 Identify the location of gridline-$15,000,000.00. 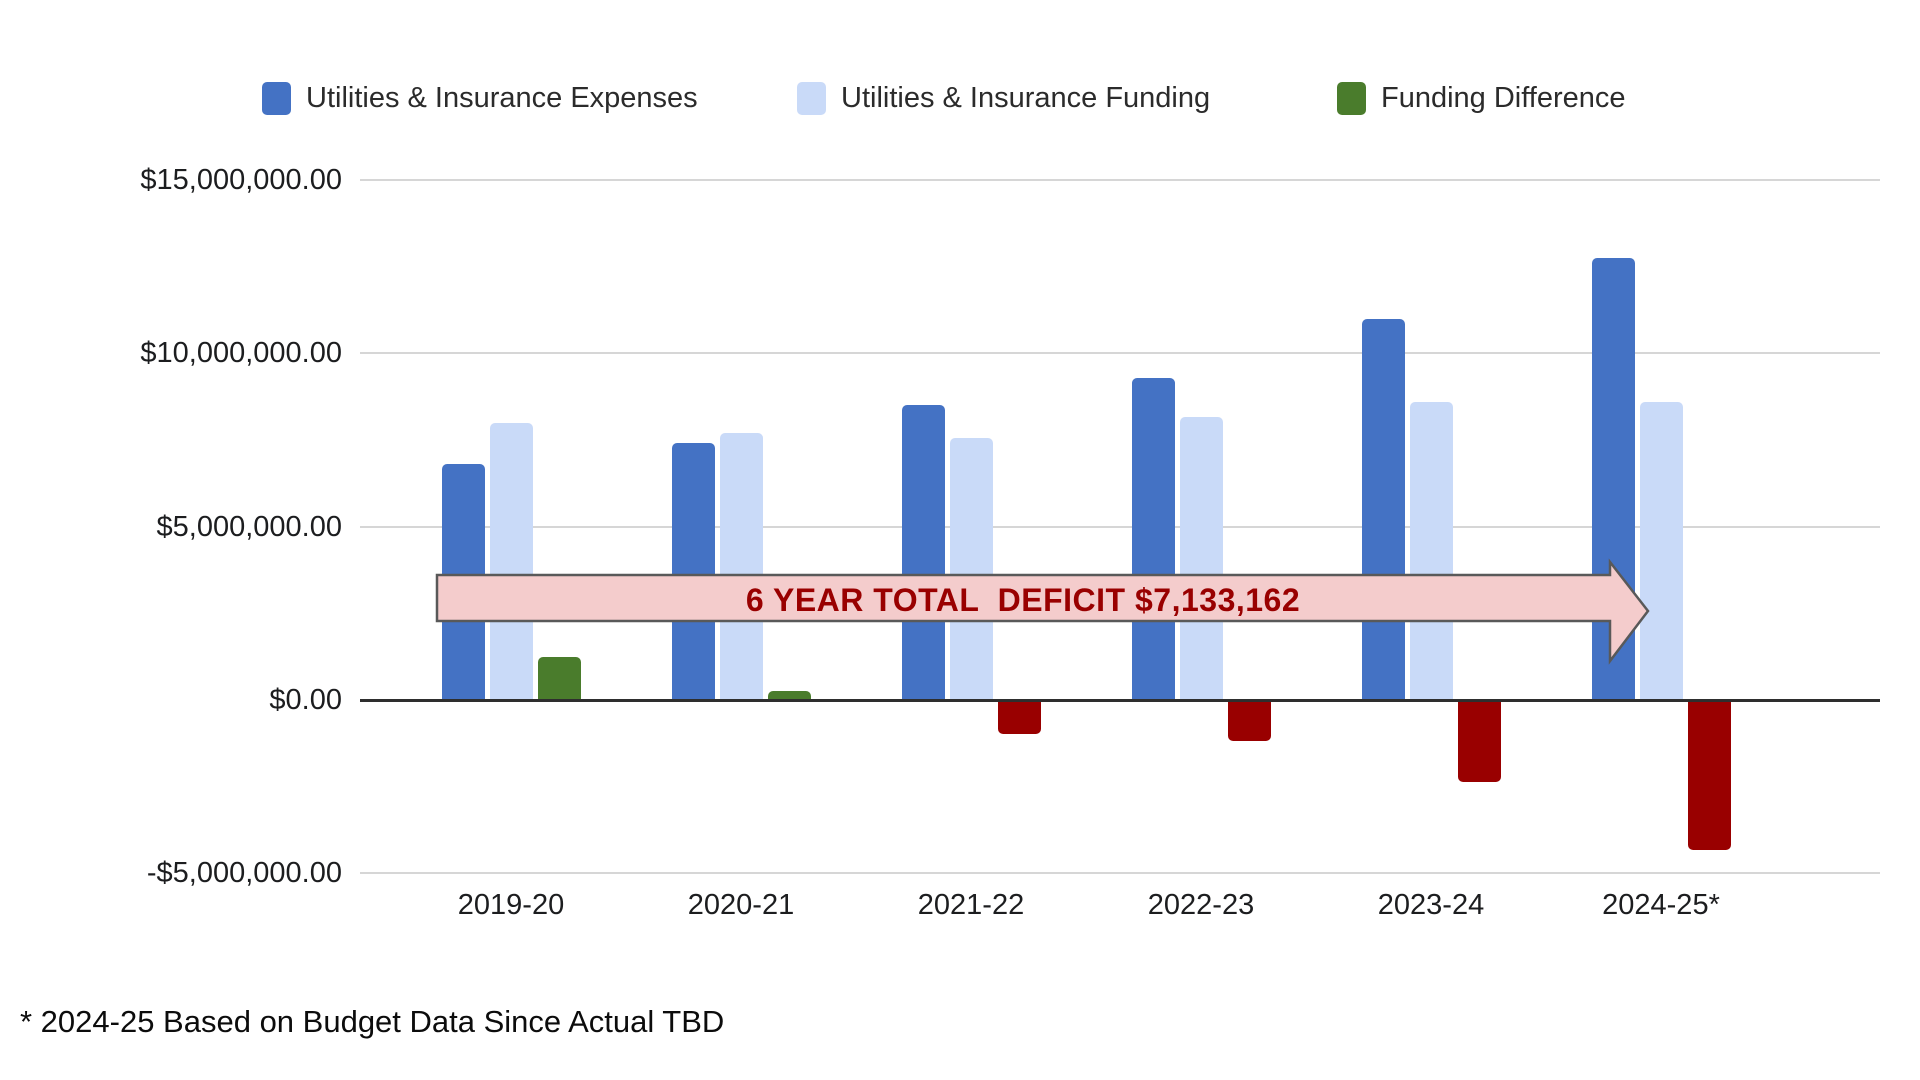
(1120, 180).